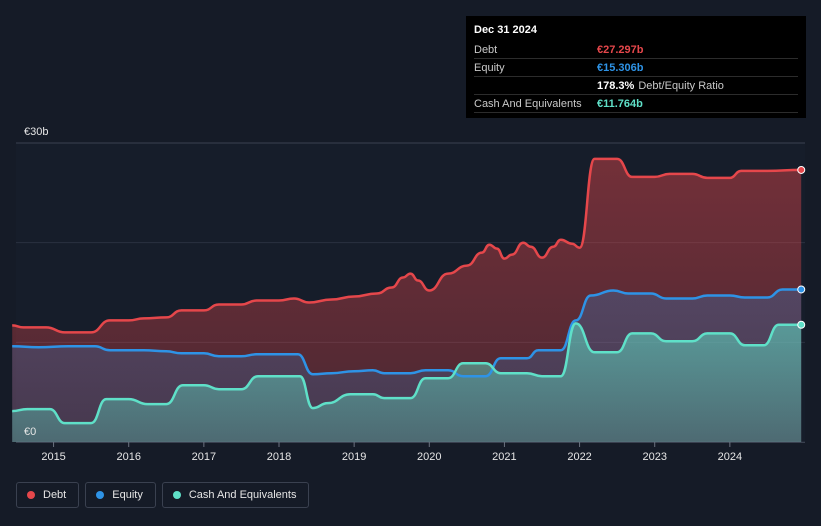  Describe the element at coordinates (55, 495) in the screenshot. I see `legend-debt-label: Debt` at that location.